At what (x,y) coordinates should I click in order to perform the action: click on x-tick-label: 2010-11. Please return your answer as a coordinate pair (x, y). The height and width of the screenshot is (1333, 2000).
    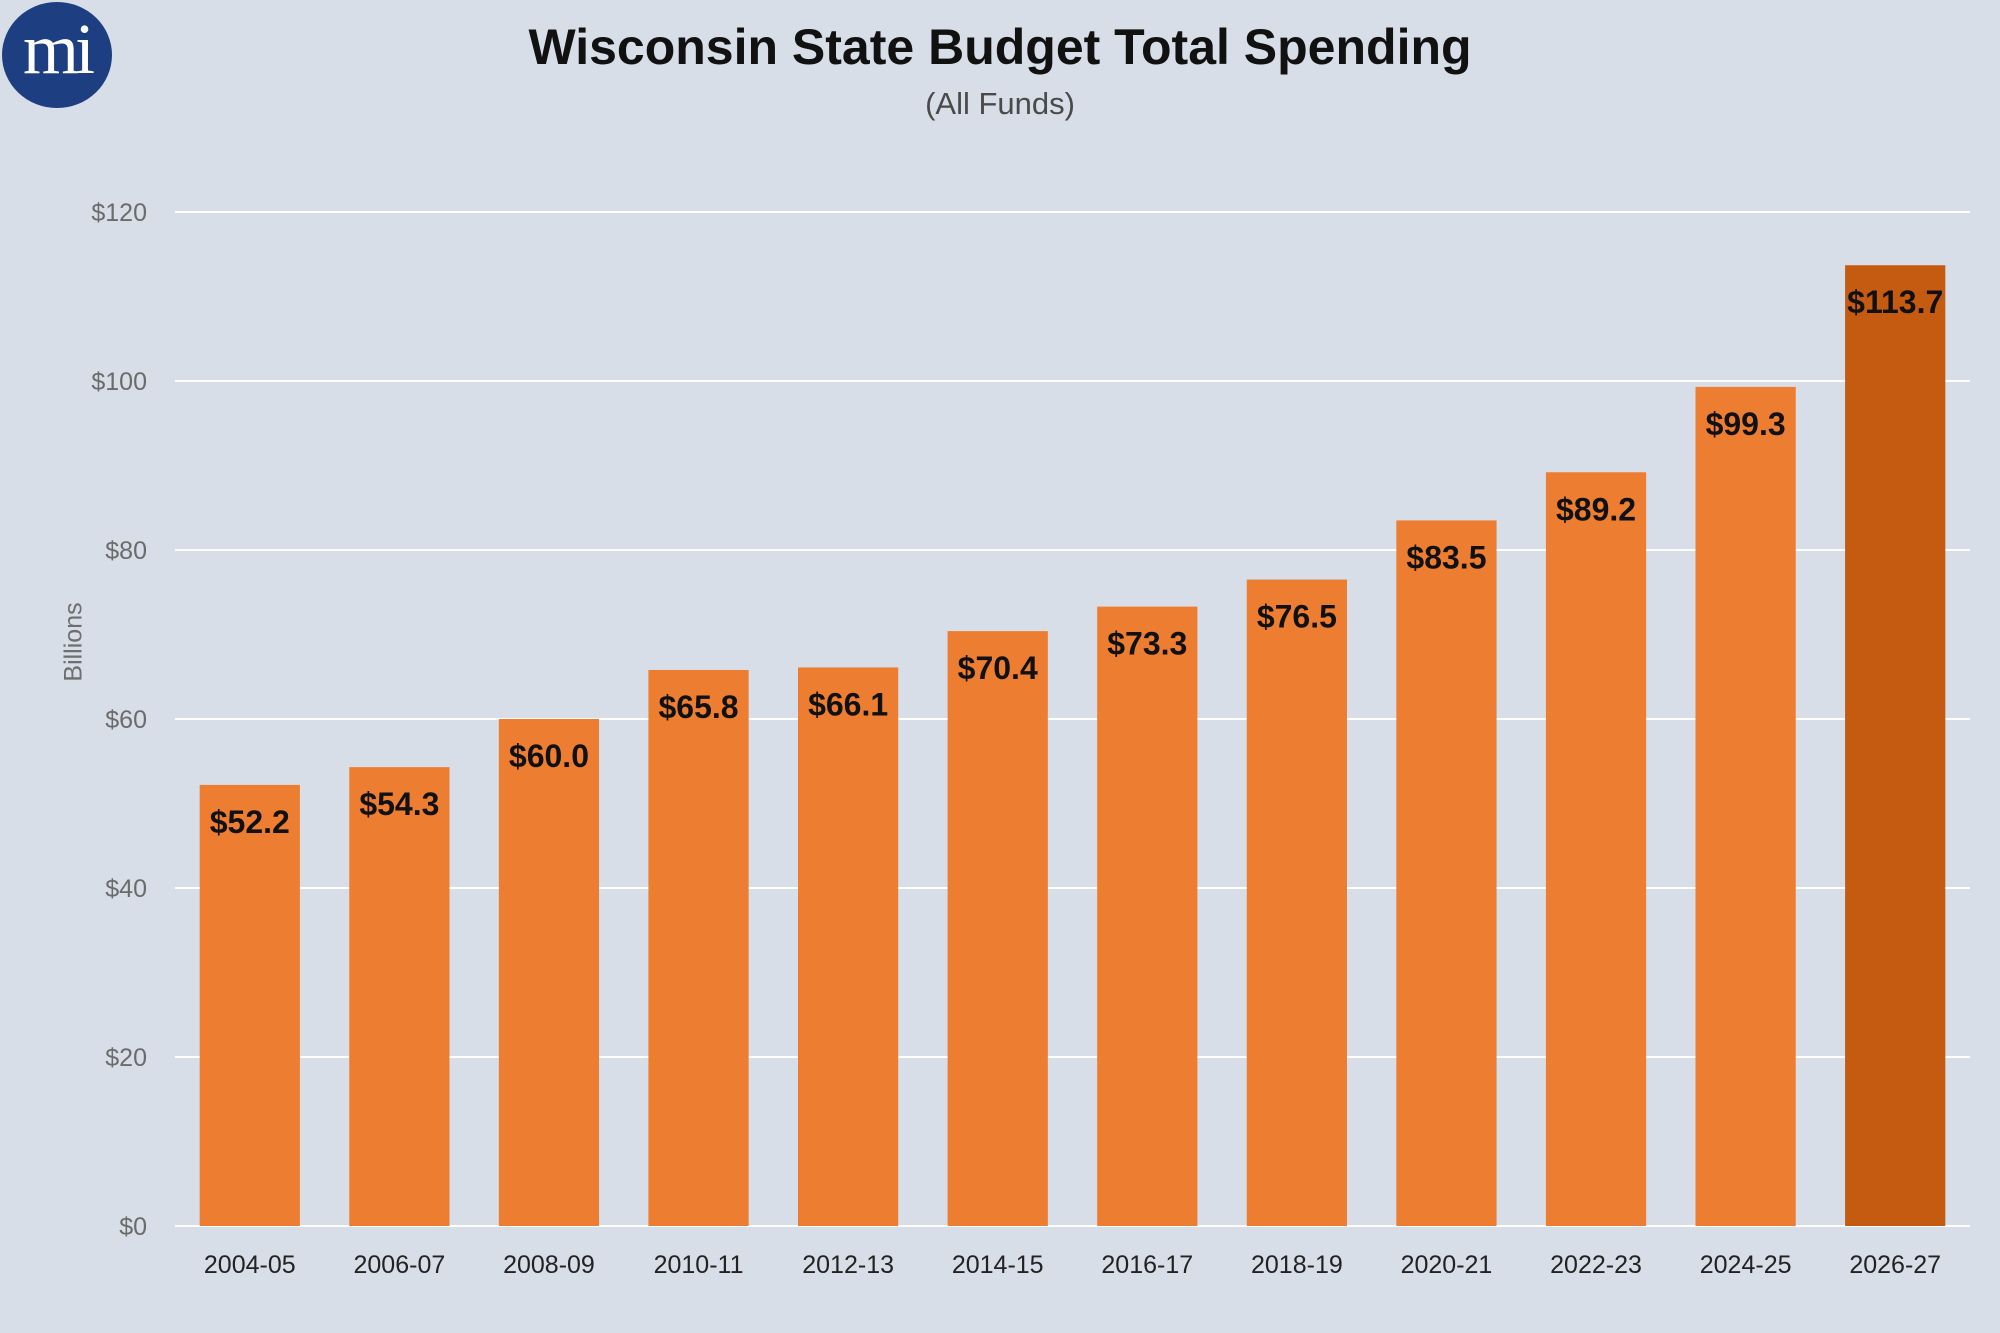
    Looking at the image, I should click on (699, 1265).